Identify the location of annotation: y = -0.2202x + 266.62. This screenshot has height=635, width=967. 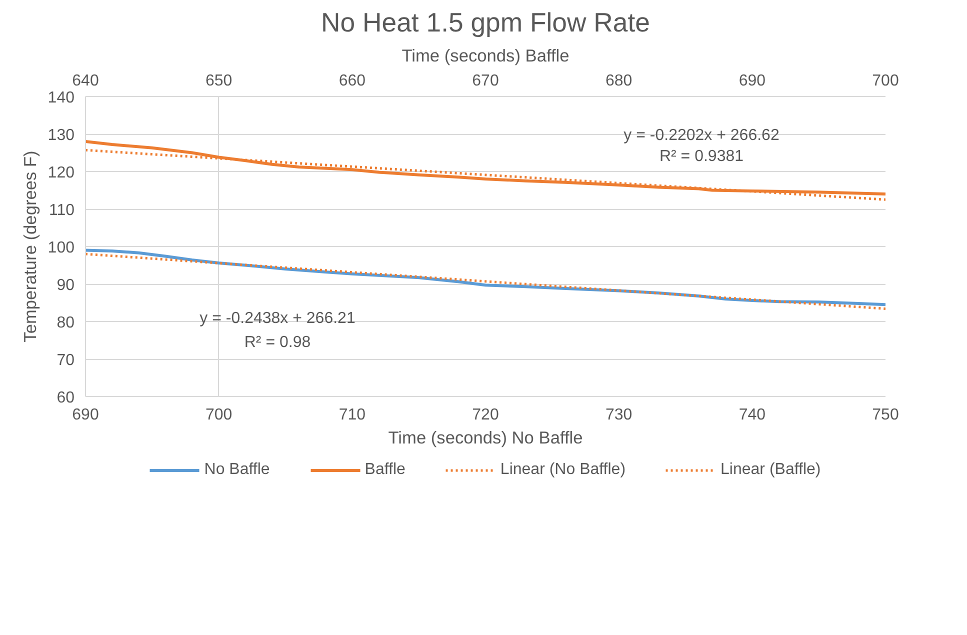
(702, 135).